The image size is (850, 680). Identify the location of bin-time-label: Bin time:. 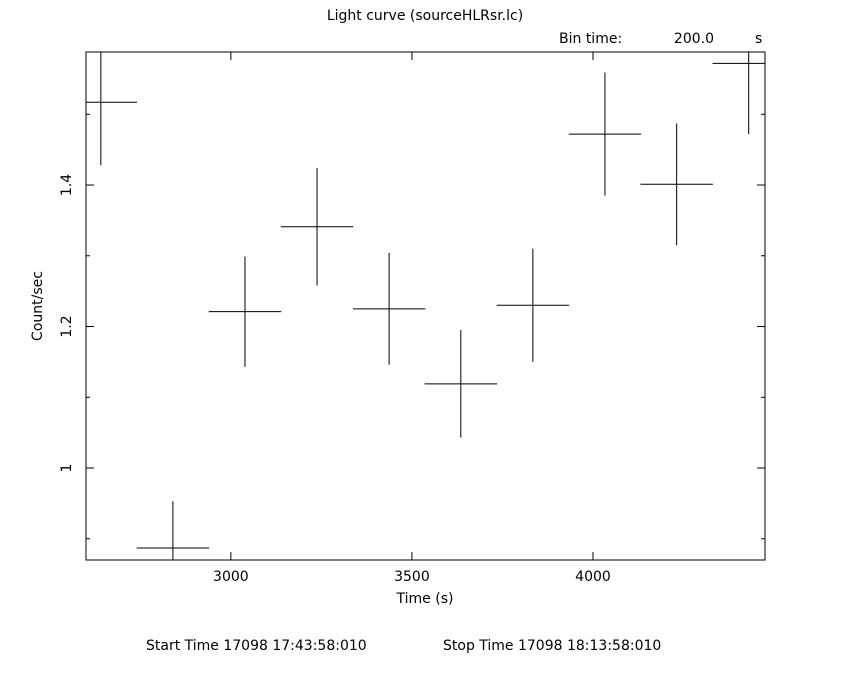
(590, 39).